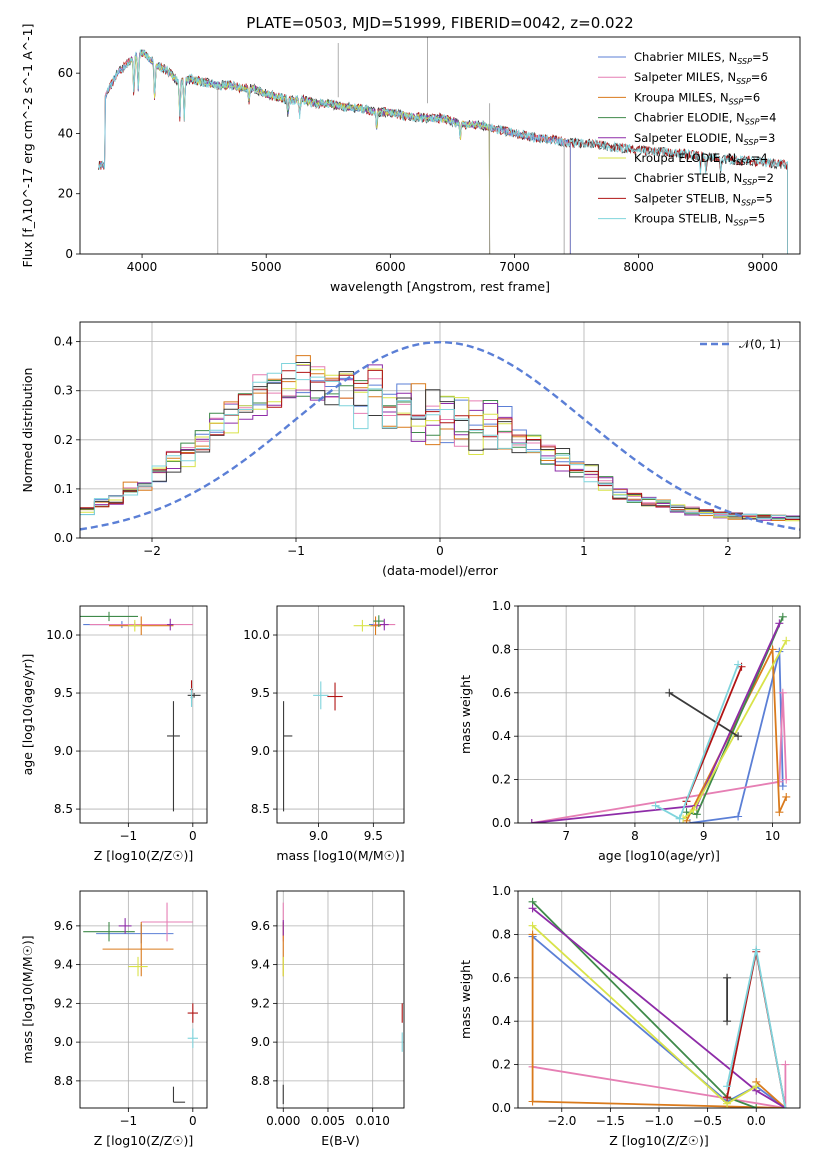  I want to click on weights-line-chabrier-miles, so click(659, 1021).